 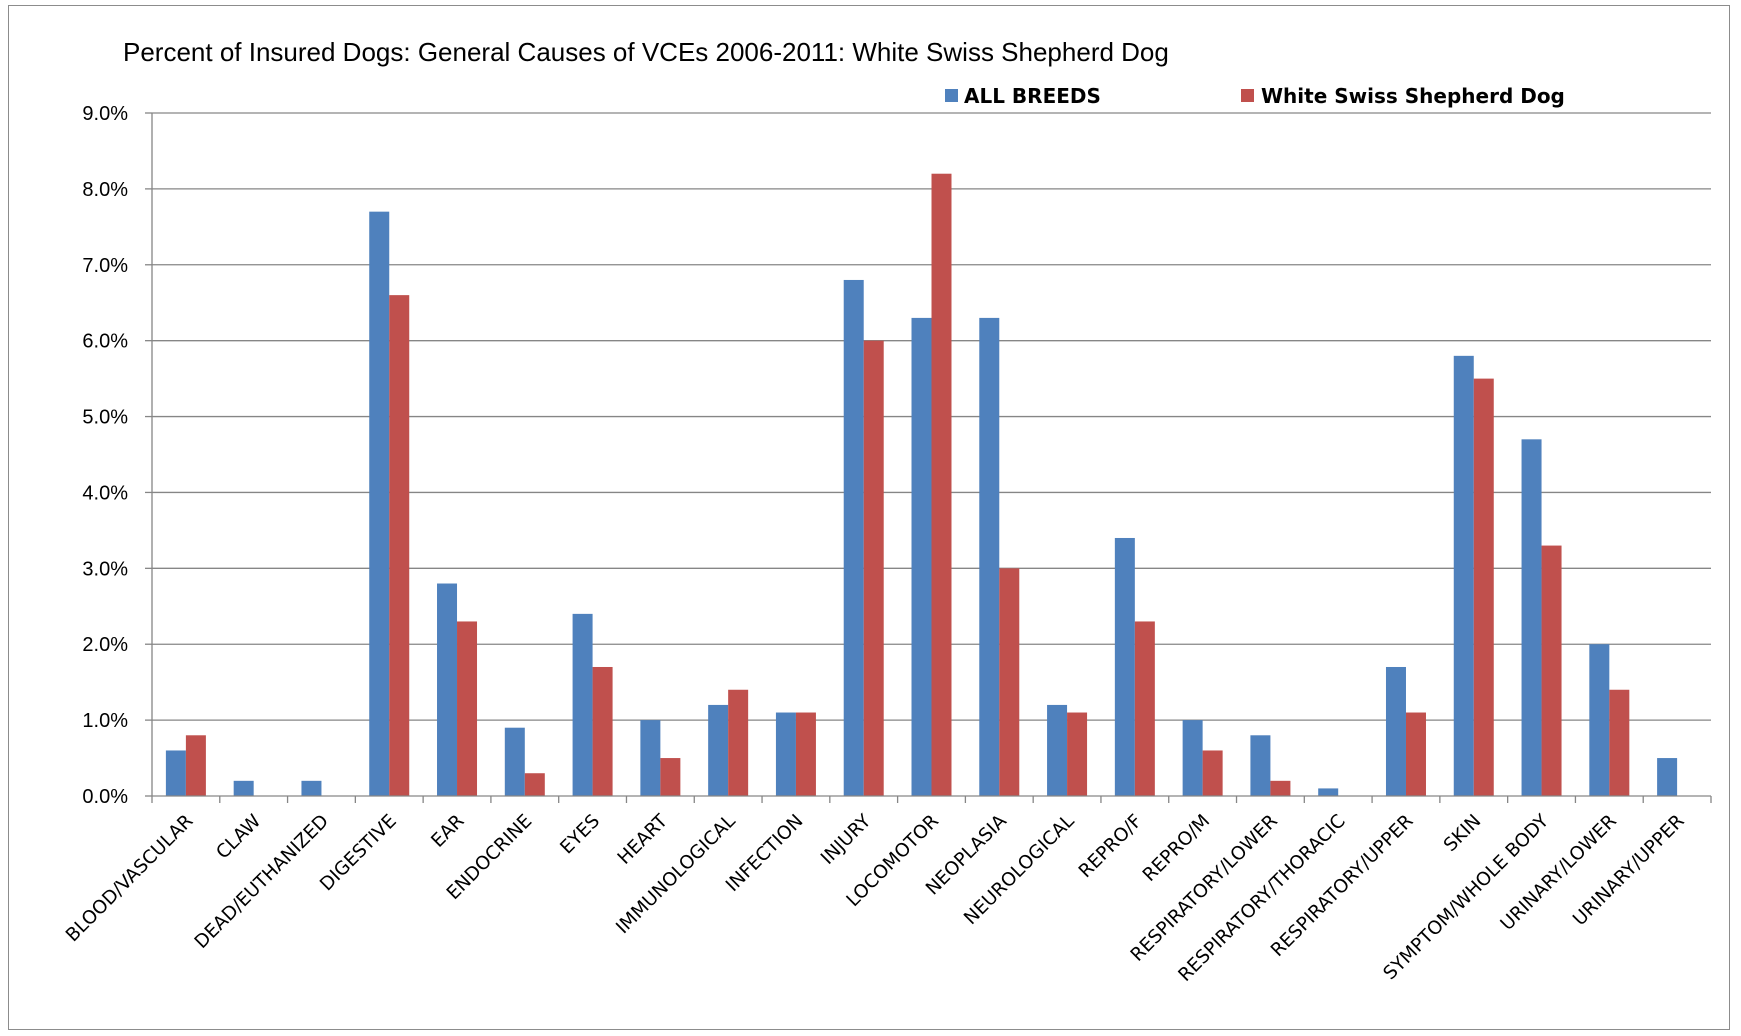 What do you see at coordinates (1110, 846) in the screenshot?
I see `x-tick-label: REPRO/F` at bounding box center [1110, 846].